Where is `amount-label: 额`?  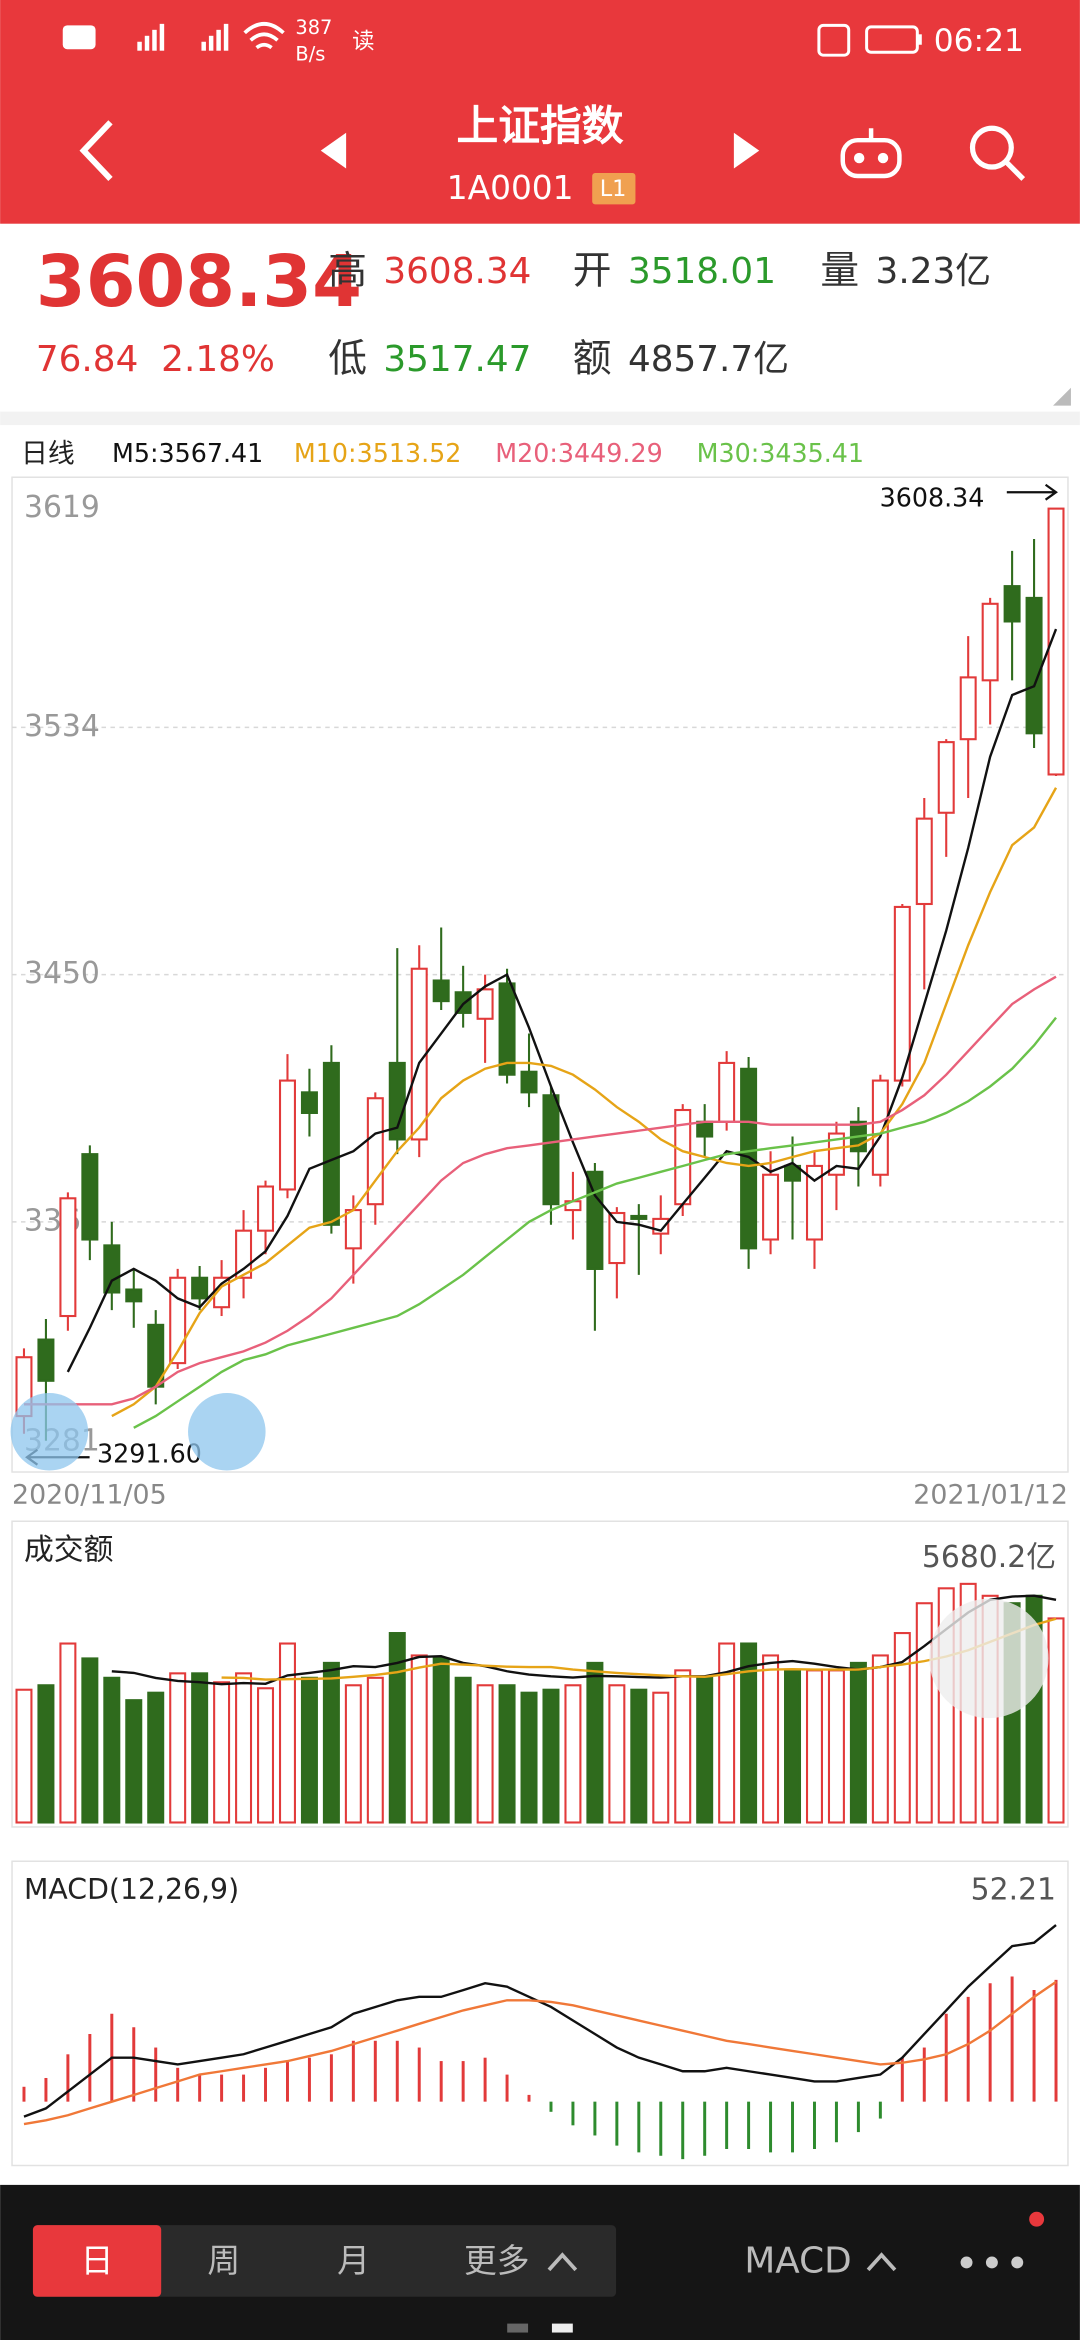
amount-label: 额 is located at coordinates (592, 358).